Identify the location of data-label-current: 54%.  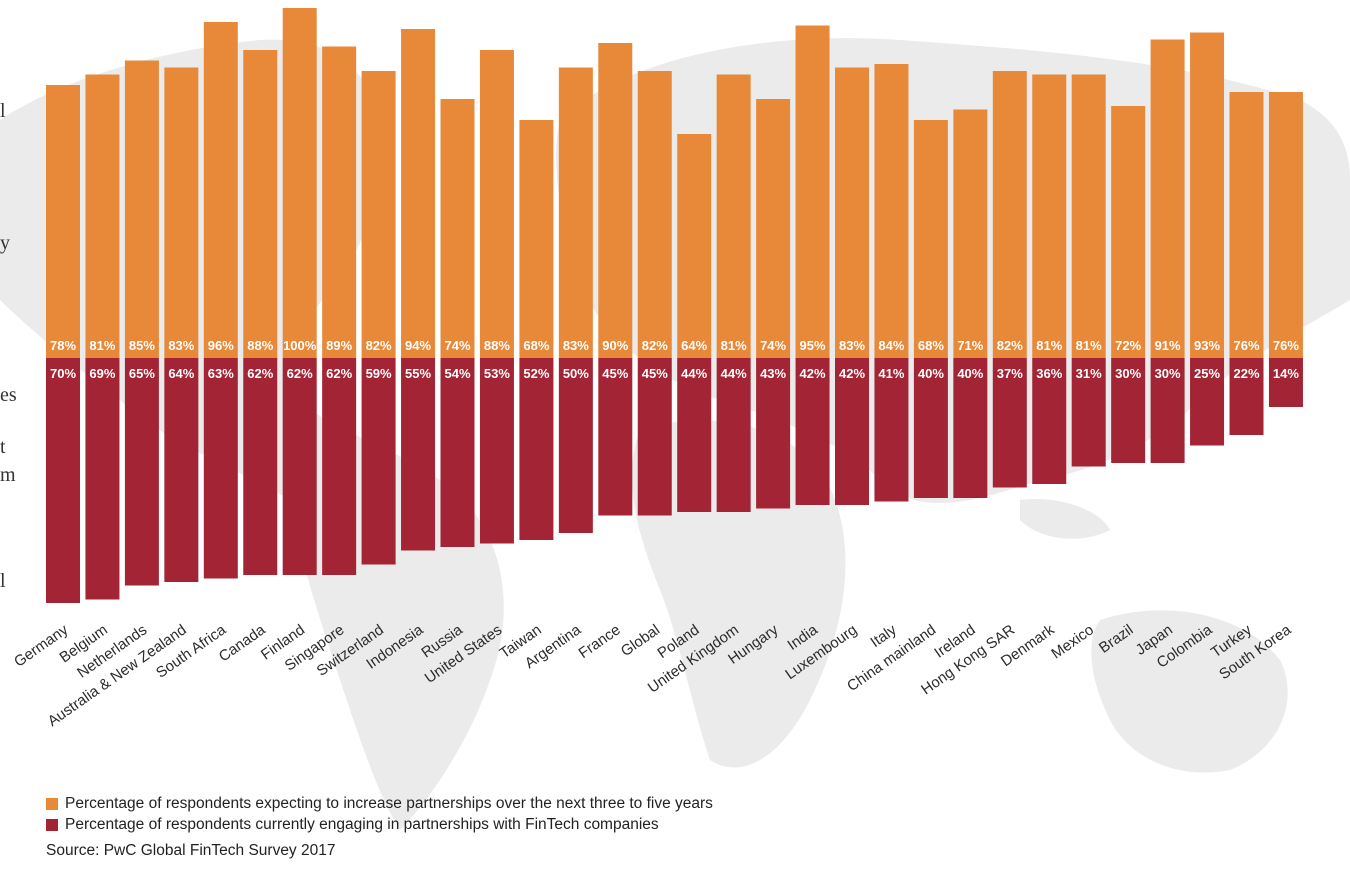
(457, 373).